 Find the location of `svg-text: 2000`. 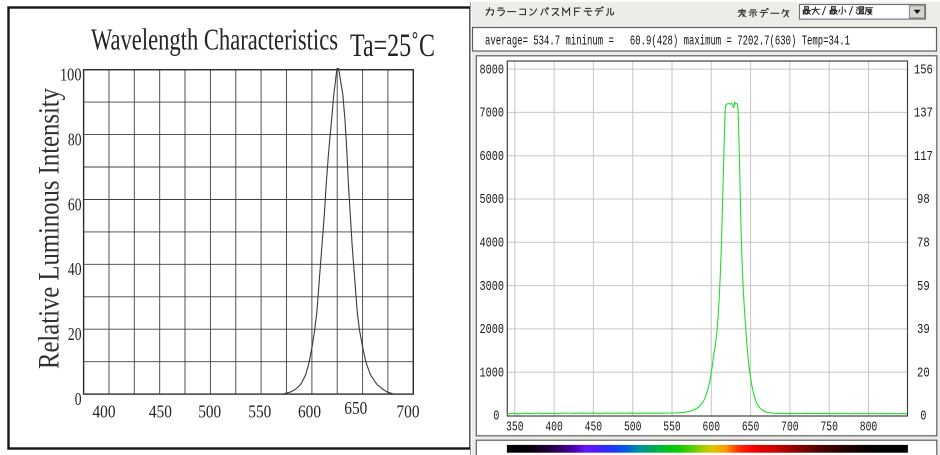

svg-text: 2000 is located at coordinates (492, 330).